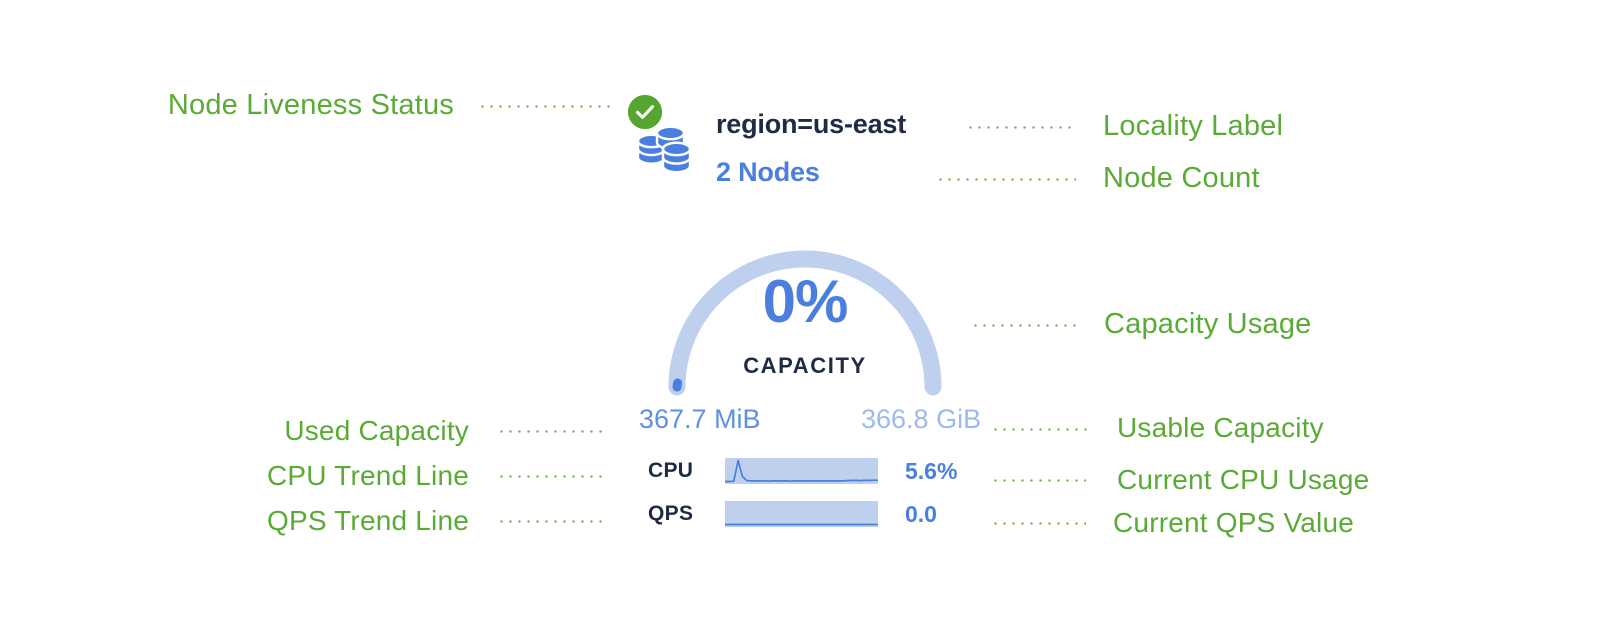 This screenshot has width=1602, height=644. I want to click on metric-row-qps: QPS 0.0, so click(792, 514).